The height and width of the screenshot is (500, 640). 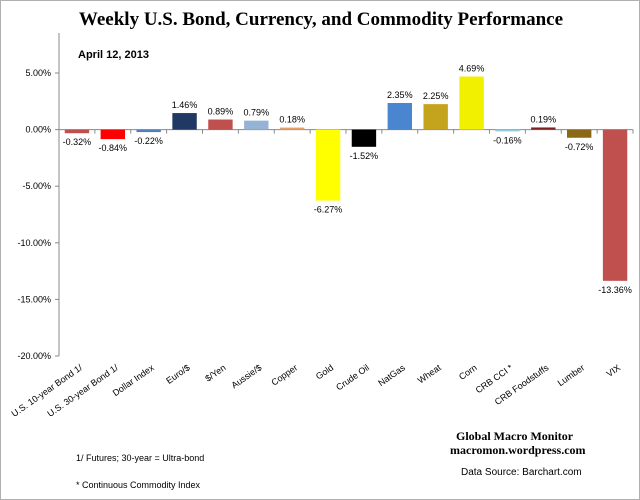 What do you see at coordinates (215, 372) in the screenshot?
I see `x-tick-label: $/Yen` at bounding box center [215, 372].